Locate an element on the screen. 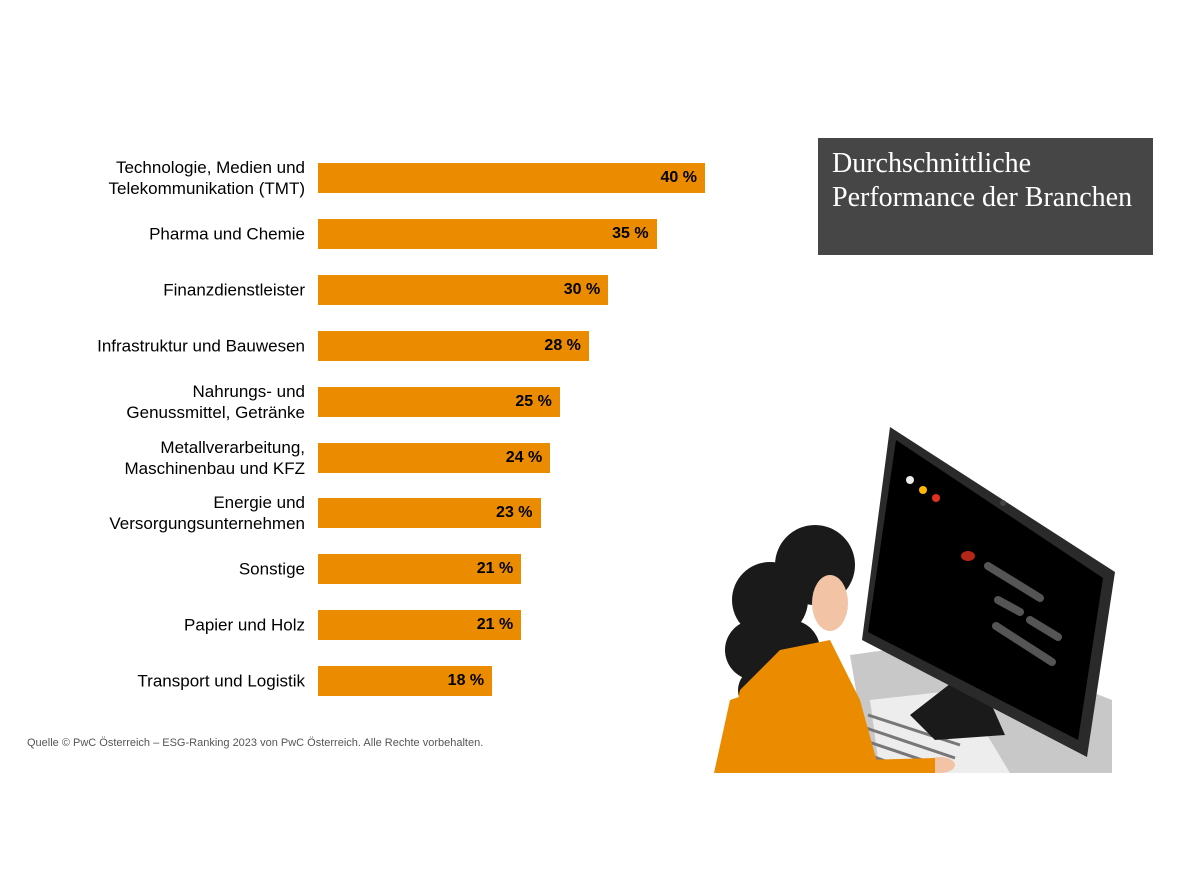 This screenshot has width=1180, height=885. value-label: 28 % is located at coordinates (562, 345).